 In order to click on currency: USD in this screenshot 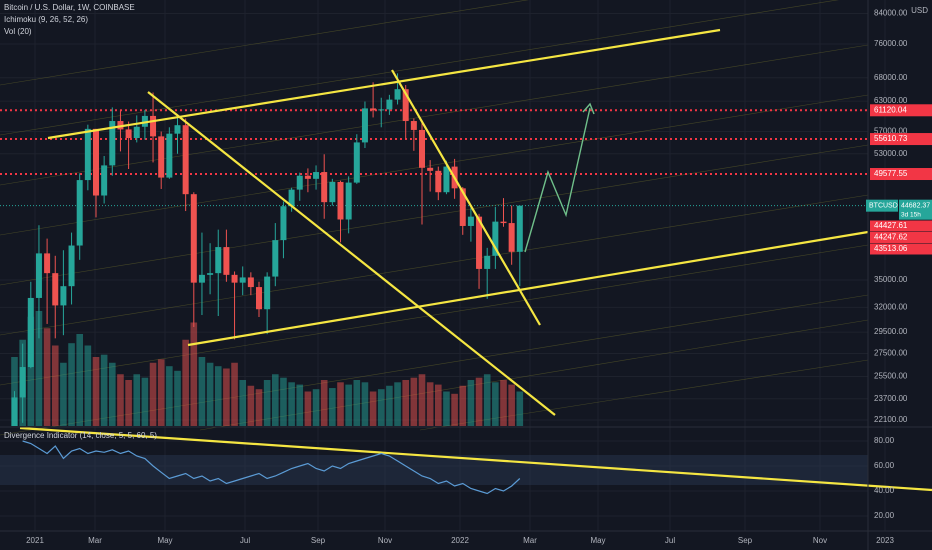, I will do `click(919, 10)`.